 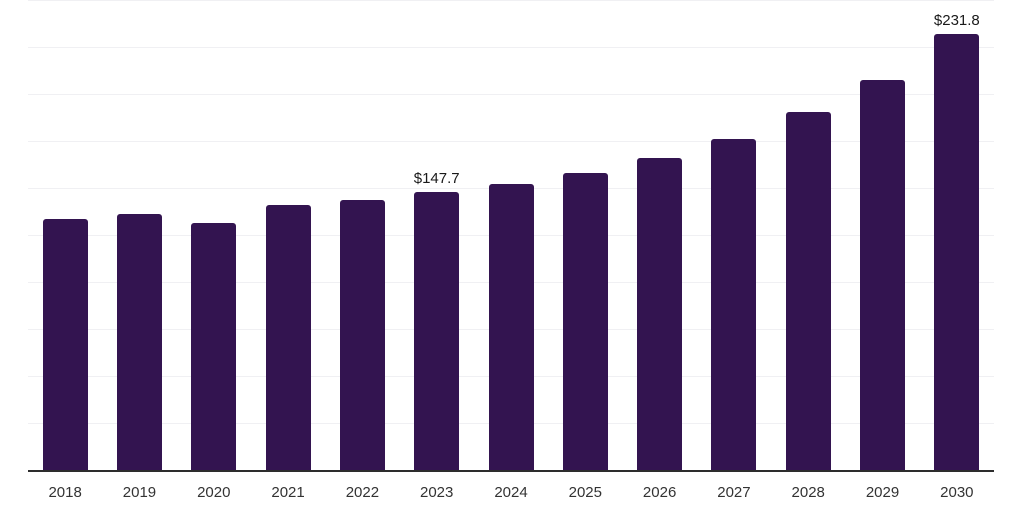 I want to click on bar-2023, so click(x=437, y=331).